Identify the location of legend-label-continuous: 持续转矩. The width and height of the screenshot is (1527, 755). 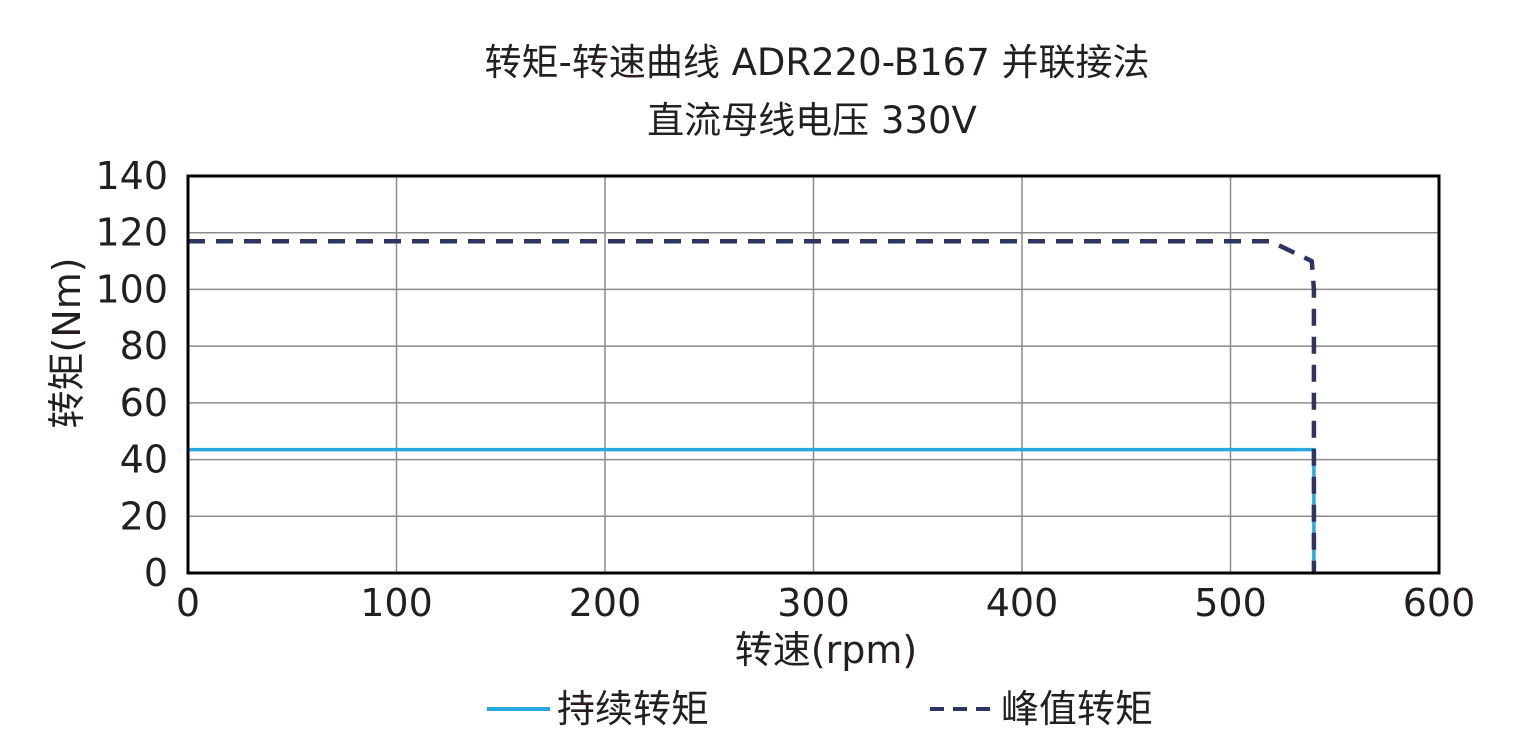
(633, 709).